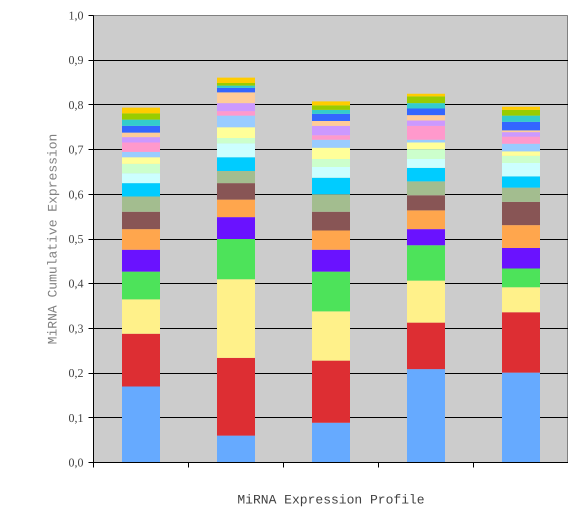 The height and width of the screenshot is (512, 568). What do you see at coordinates (331, 500) in the screenshot?
I see `x-axis-title: MiRNA Expression Profile` at bounding box center [331, 500].